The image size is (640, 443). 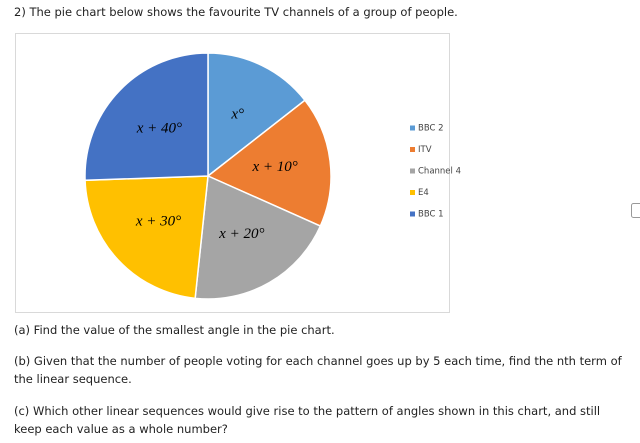 What do you see at coordinates (159, 128) in the screenshot?
I see `slice-label: x + 40°` at bounding box center [159, 128].